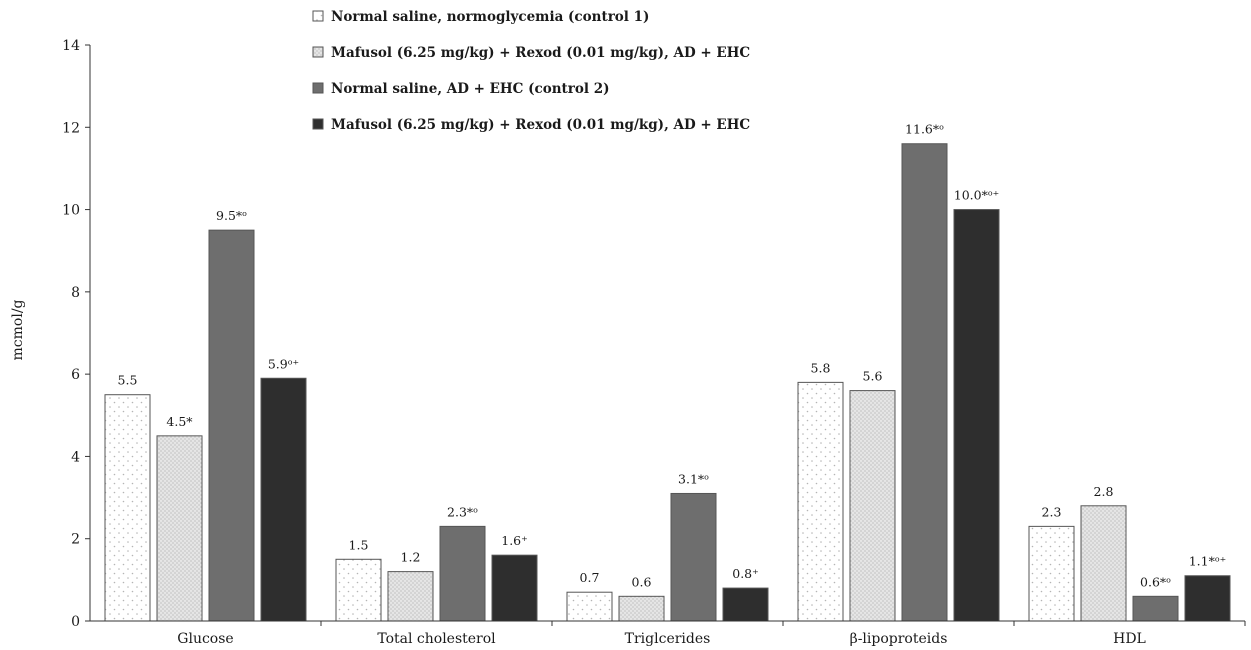 The image size is (1251, 650). I want to click on data-label: 5.9ᵒ⁺, so click(283, 363).